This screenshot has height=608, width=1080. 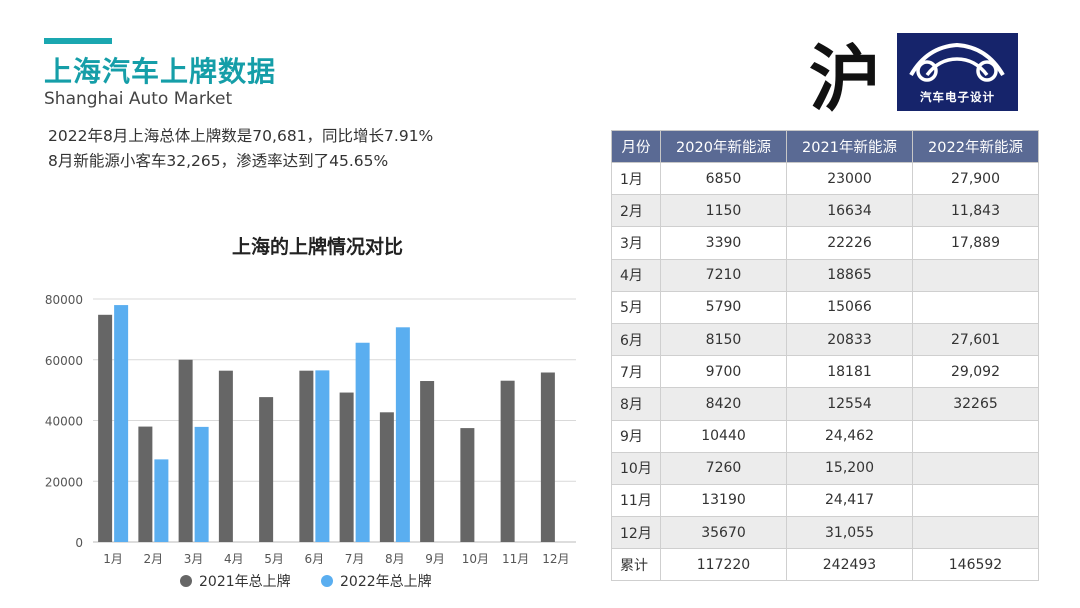 I want to click on table-value-cell: 18865, so click(x=849, y=275).